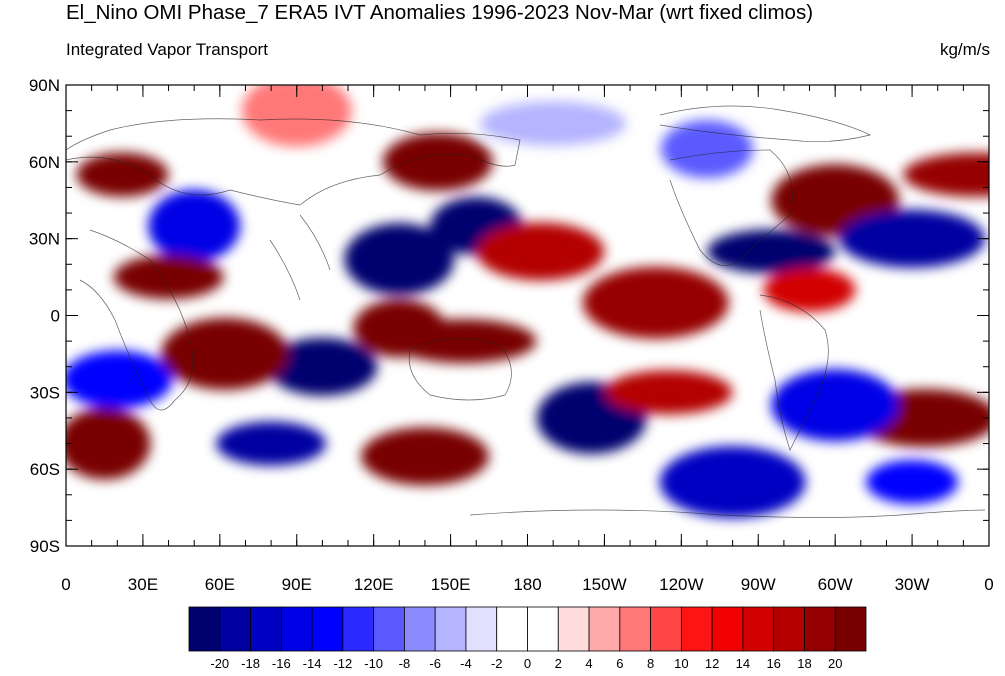 The width and height of the screenshot is (1005, 676). What do you see at coordinates (250, 663) in the screenshot?
I see `colorbar-label: -18` at bounding box center [250, 663].